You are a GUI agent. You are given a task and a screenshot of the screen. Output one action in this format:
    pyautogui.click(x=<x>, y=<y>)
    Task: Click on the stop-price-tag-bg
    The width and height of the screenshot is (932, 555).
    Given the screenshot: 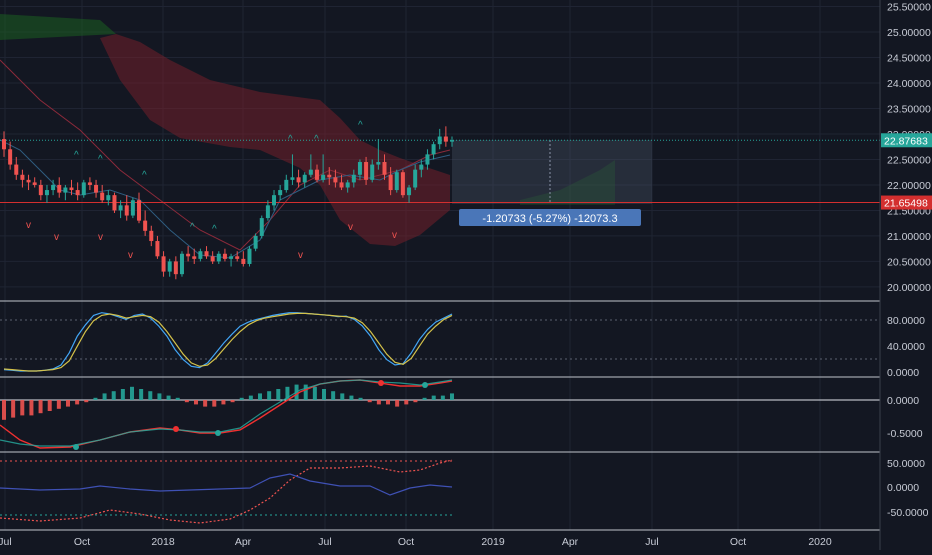 What is the action you would take?
    pyautogui.click(x=906, y=202)
    